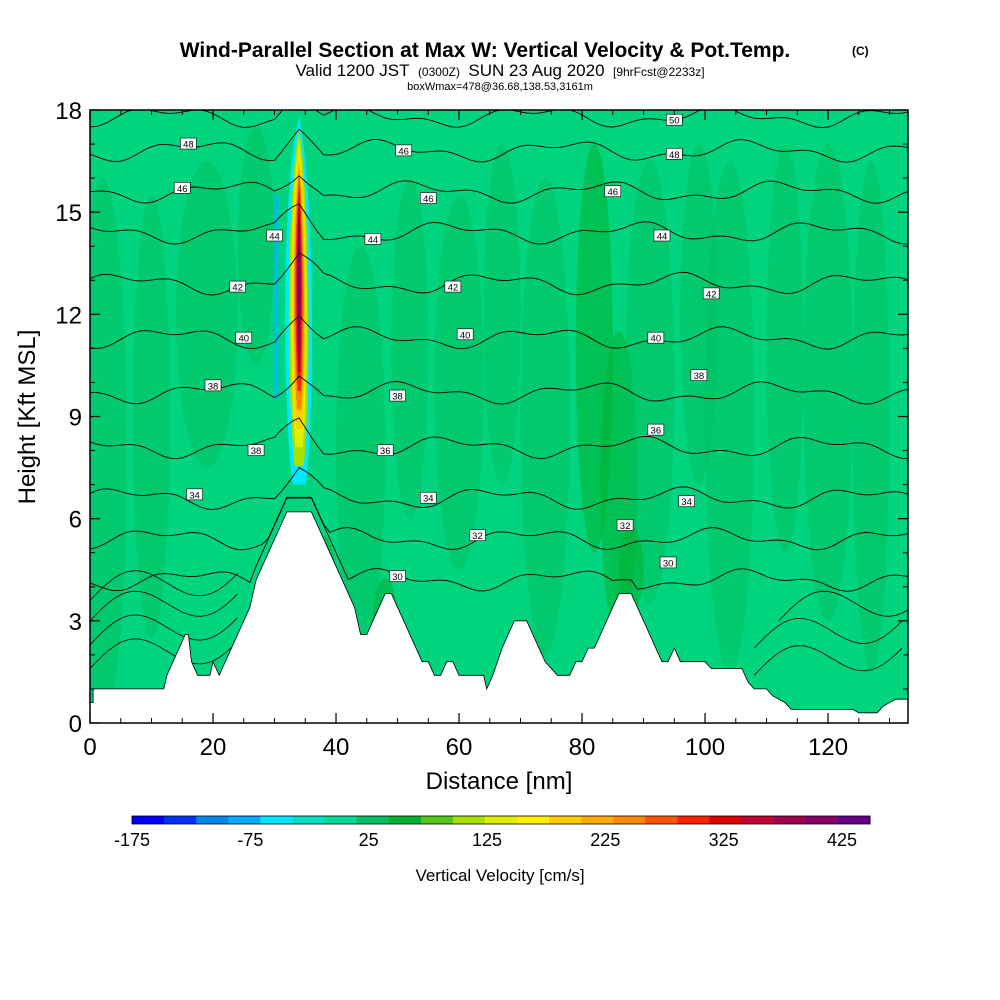  Describe the element at coordinates (860, 51) in the screenshot. I see `copyright-mark: (C)` at that location.